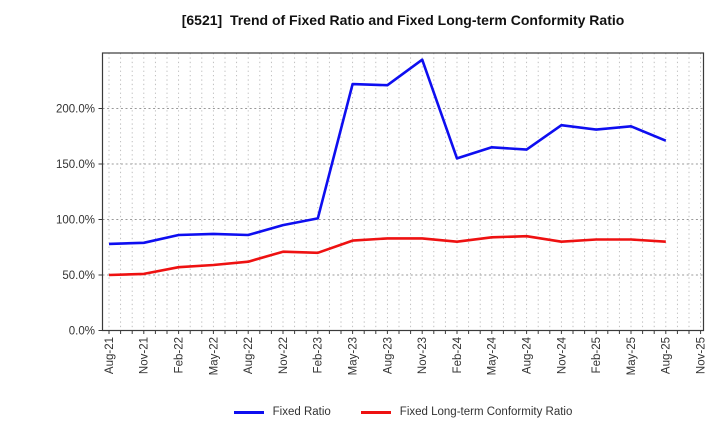 Image resolution: width=720 pixels, height=440 pixels. I want to click on y-tick-label: 200.0%, so click(75, 109).